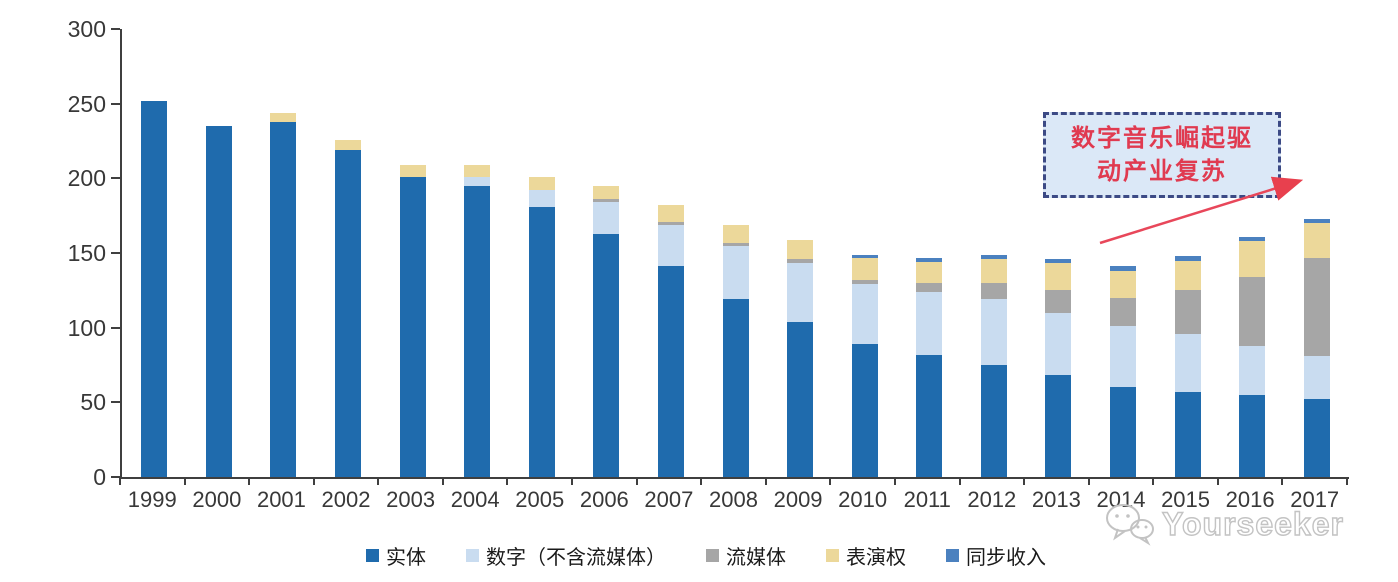 The width and height of the screenshot is (1398, 582). What do you see at coordinates (86, 253) in the screenshot?
I see `y-axis-tick-label: 150` at bounding box center [86, 253].